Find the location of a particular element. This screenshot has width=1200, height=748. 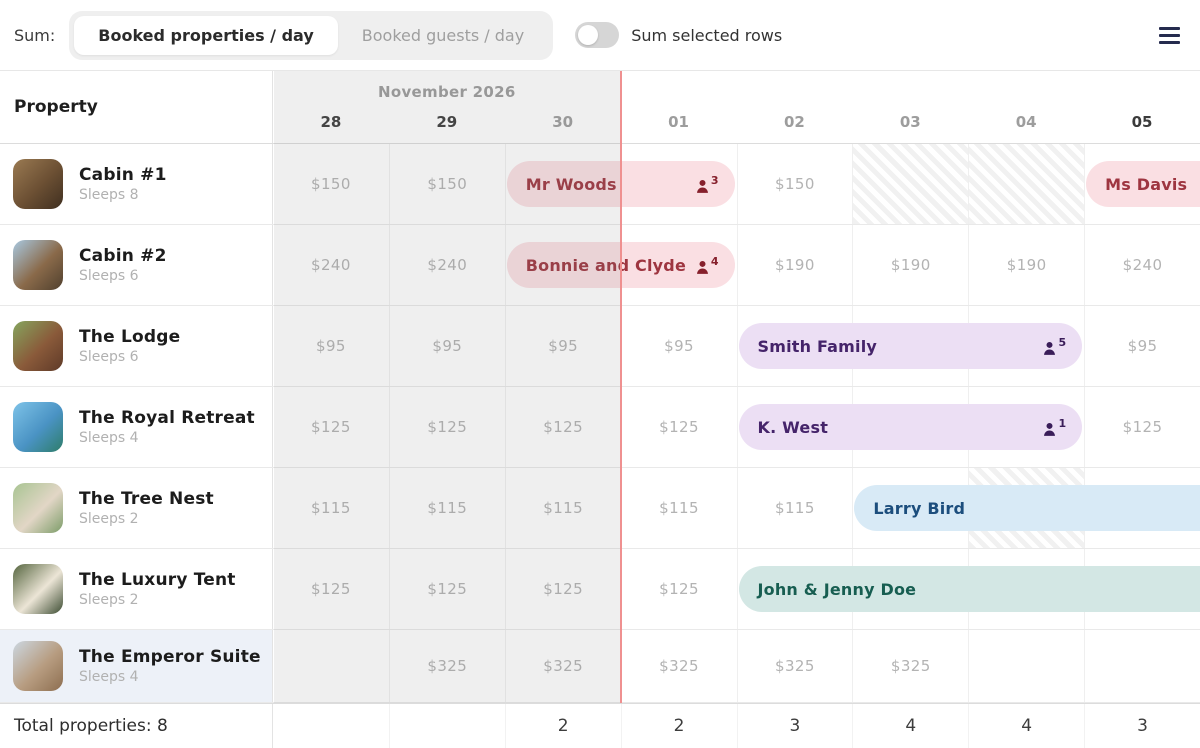

rate-cell-30: $325 is located at coordinates (562, 666).